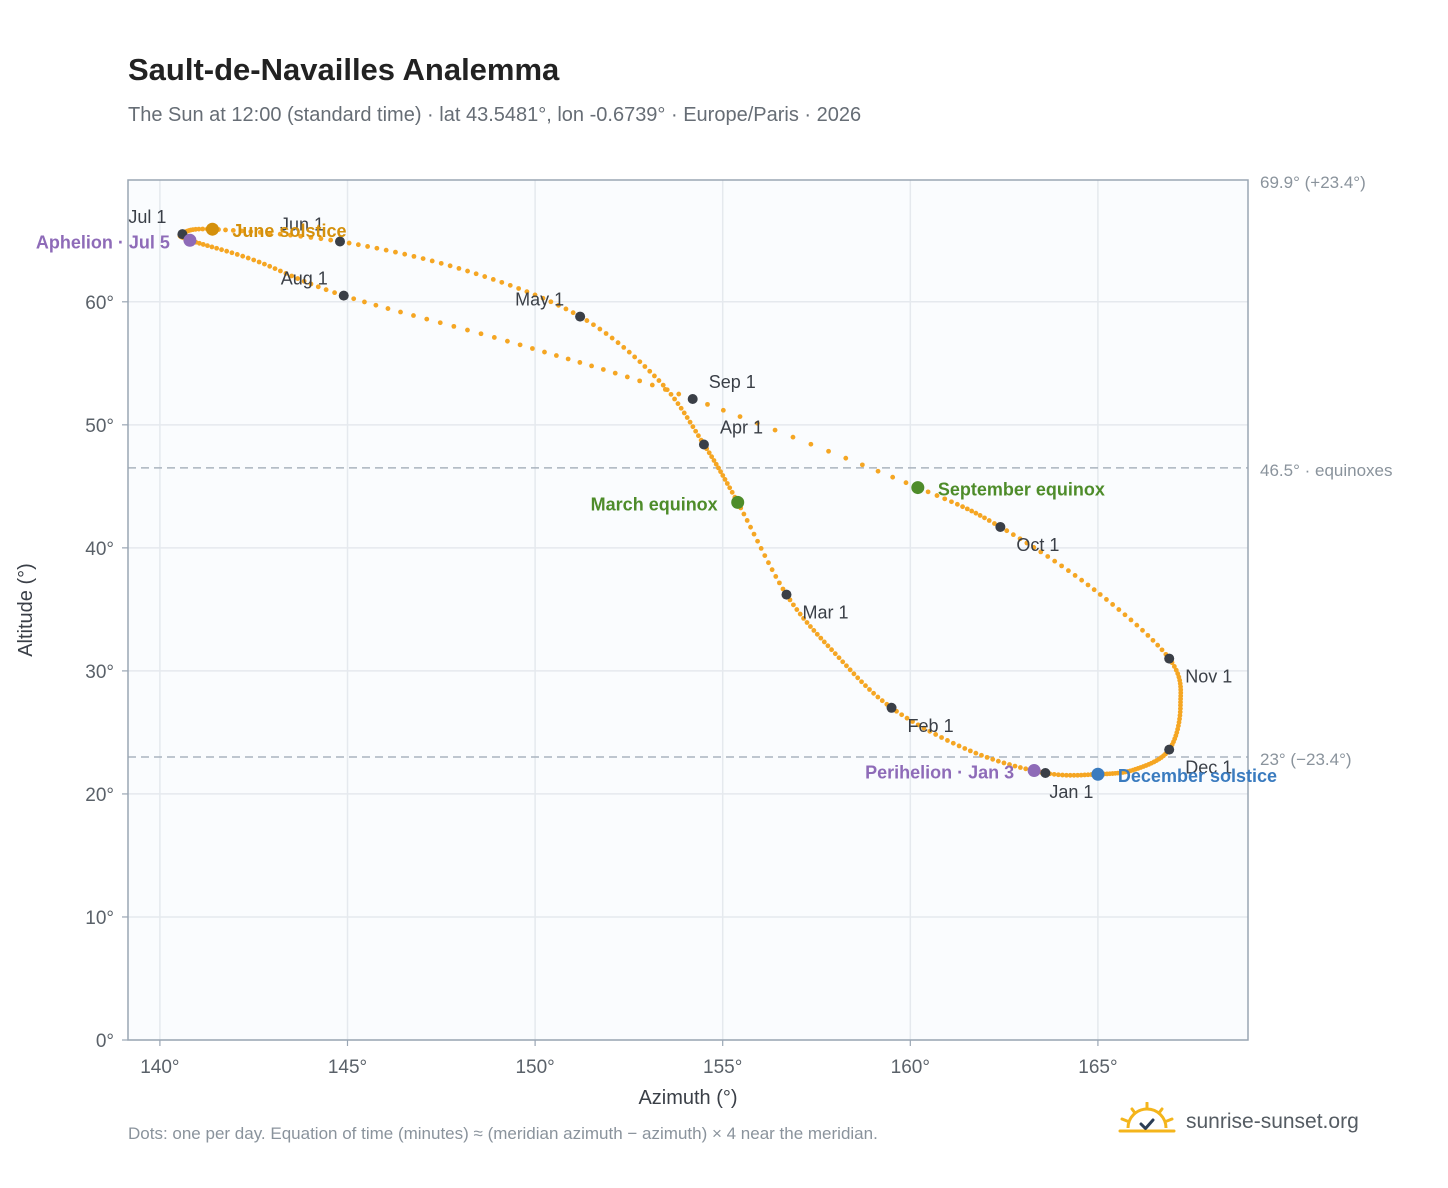 The height and width of the screenshot is (1188, 1448). I want to click on chart-title: Sault-de-Navailles Analemma, so click(344, 69).